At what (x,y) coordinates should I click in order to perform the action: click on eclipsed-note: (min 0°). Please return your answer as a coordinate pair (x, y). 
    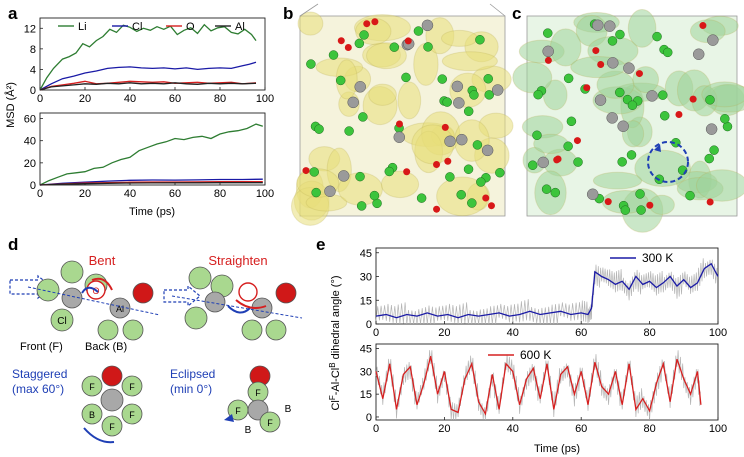
    Looking at the image, I should click on (191, 389).